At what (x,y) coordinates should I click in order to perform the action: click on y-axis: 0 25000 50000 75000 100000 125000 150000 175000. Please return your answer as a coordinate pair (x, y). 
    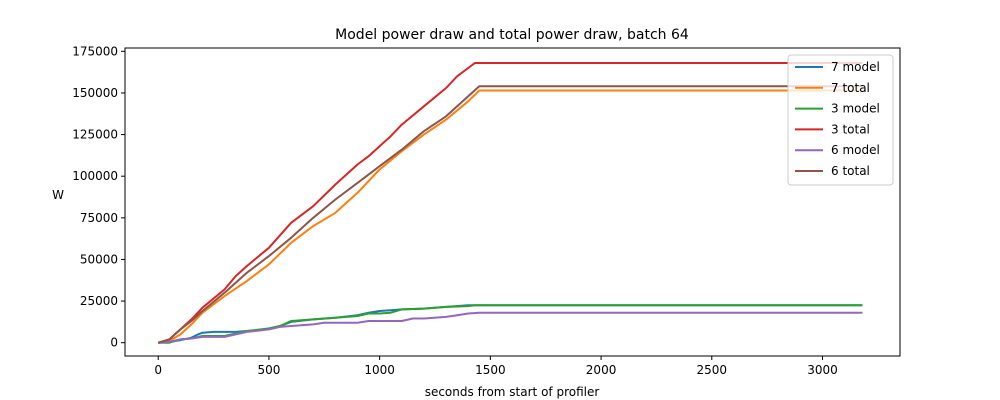
    Looking at the image, I should click on (98, 197).